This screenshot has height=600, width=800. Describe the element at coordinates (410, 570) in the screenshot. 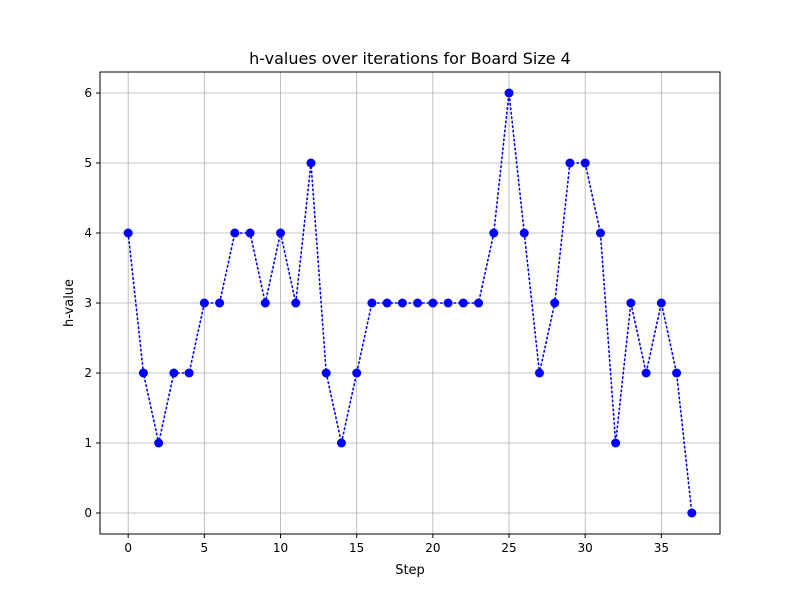

I see `x-axis-label: Step` at that location.